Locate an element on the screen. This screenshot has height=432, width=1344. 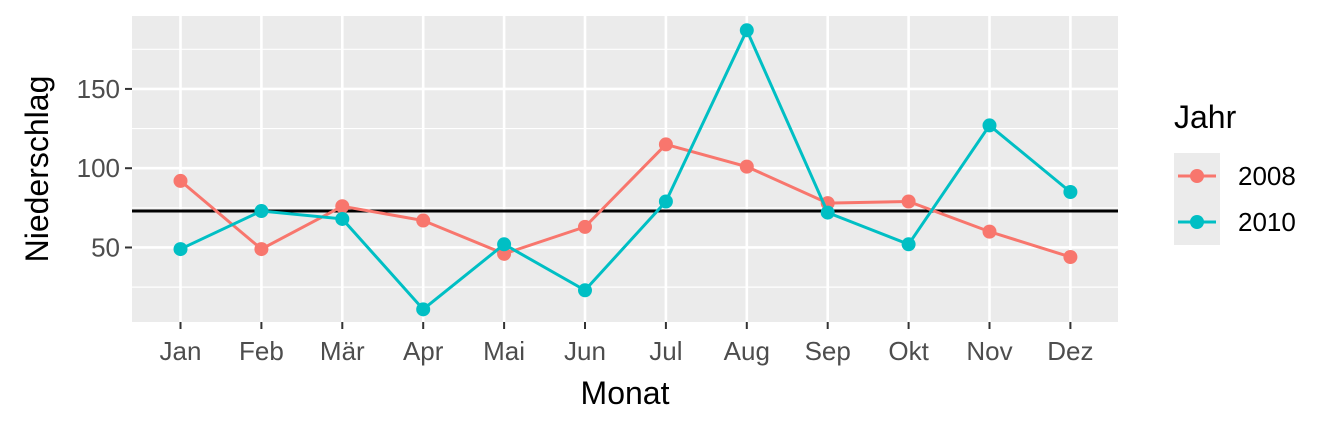
x-tick-label: Sep is located at coordinates (828, 351).